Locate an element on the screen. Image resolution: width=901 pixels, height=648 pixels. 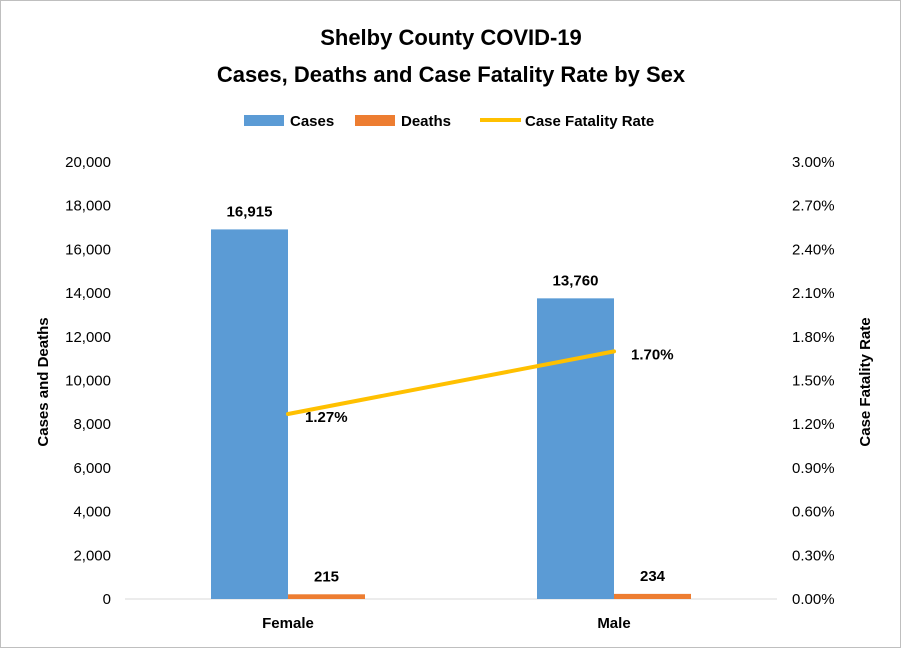
cfr-line-path is located at coordinates (451, 383).